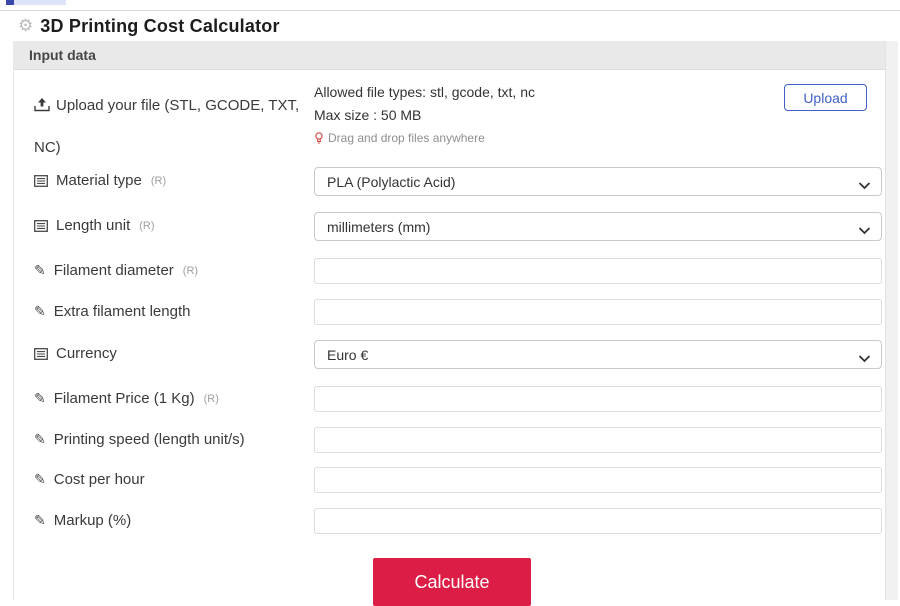 Image resolution: width=900 pixels, height=606 pixels. I want to click on filament-diameter-label: ✎ Filament diameter (R), so click(116, 270).